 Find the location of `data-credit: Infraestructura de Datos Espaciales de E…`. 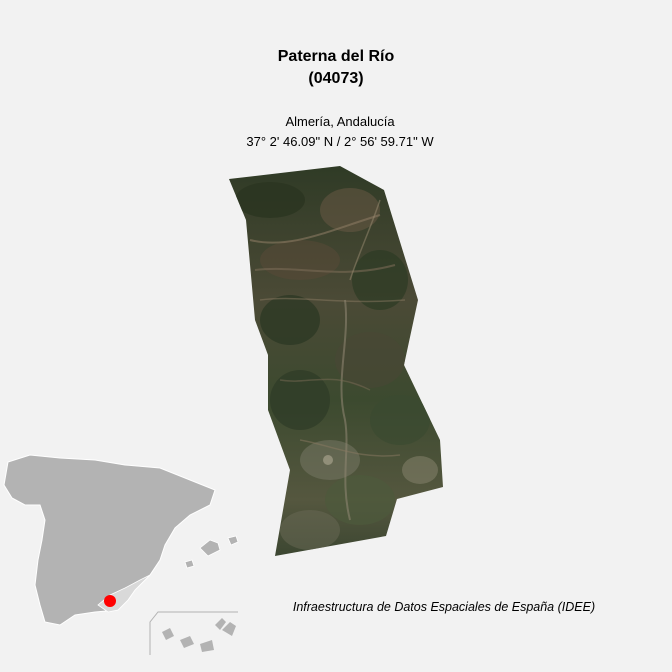

data-credit: Infraestructura de Datos Espaciales de E… is located at coordinates (444, 607).